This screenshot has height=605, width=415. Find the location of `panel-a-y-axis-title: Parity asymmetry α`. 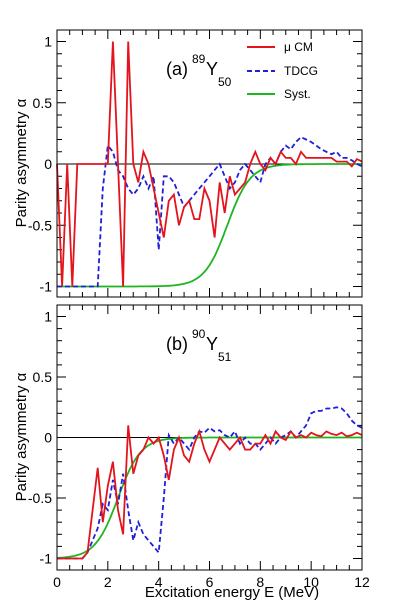

panel-a-y-axis-title: Parity asymmetry α is located at coordinates (21, 162).